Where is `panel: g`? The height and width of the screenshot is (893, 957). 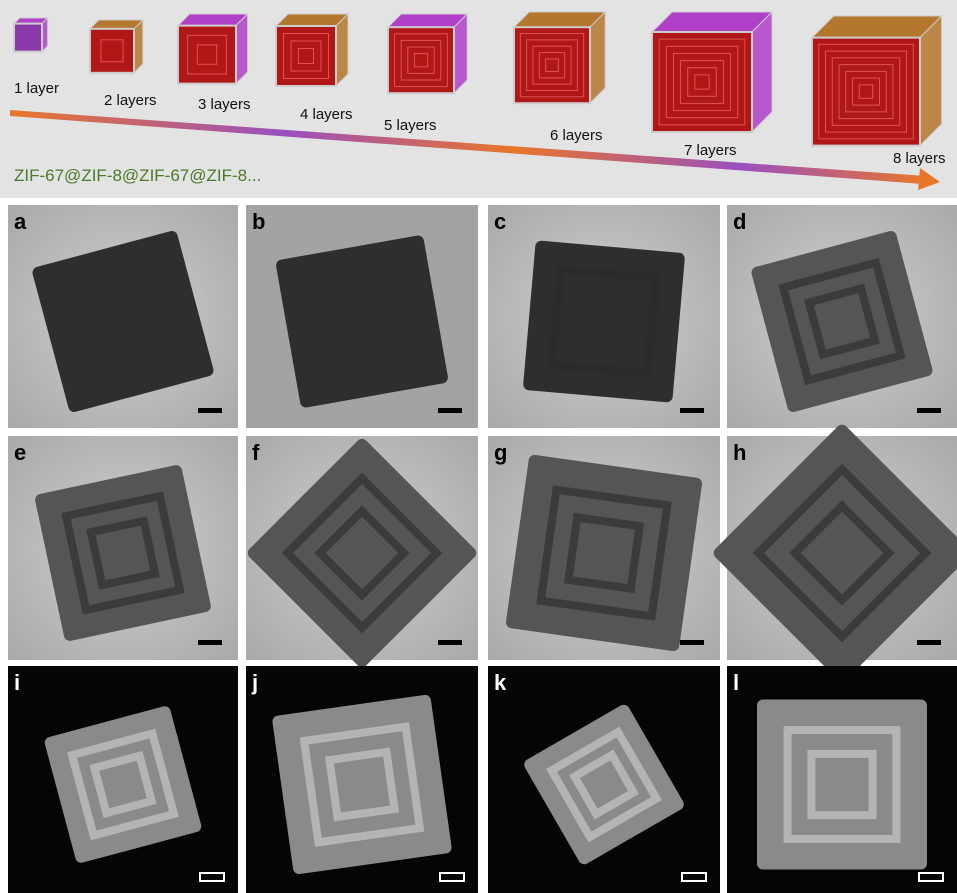 panel: g is located at coordinates (604, 548).